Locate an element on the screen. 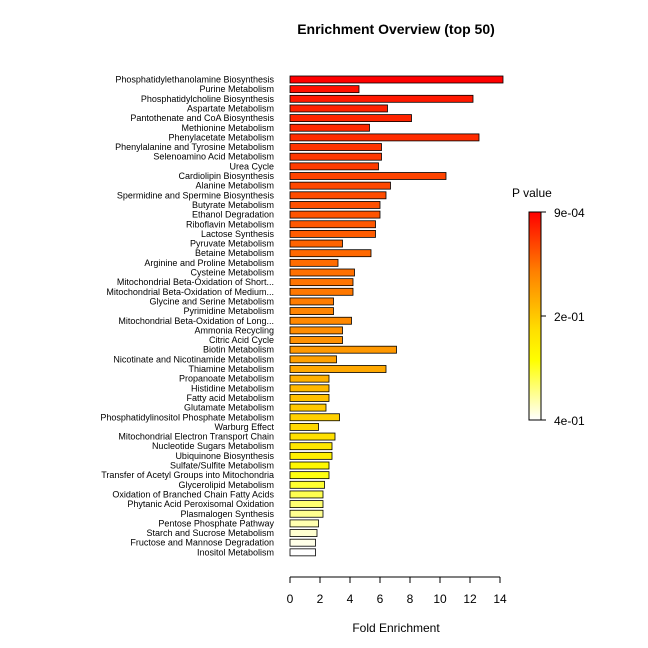 The width and height of the screenshot is (648, 648). category-label: Citric Acid Cycle is located at coordinates (241, 340).